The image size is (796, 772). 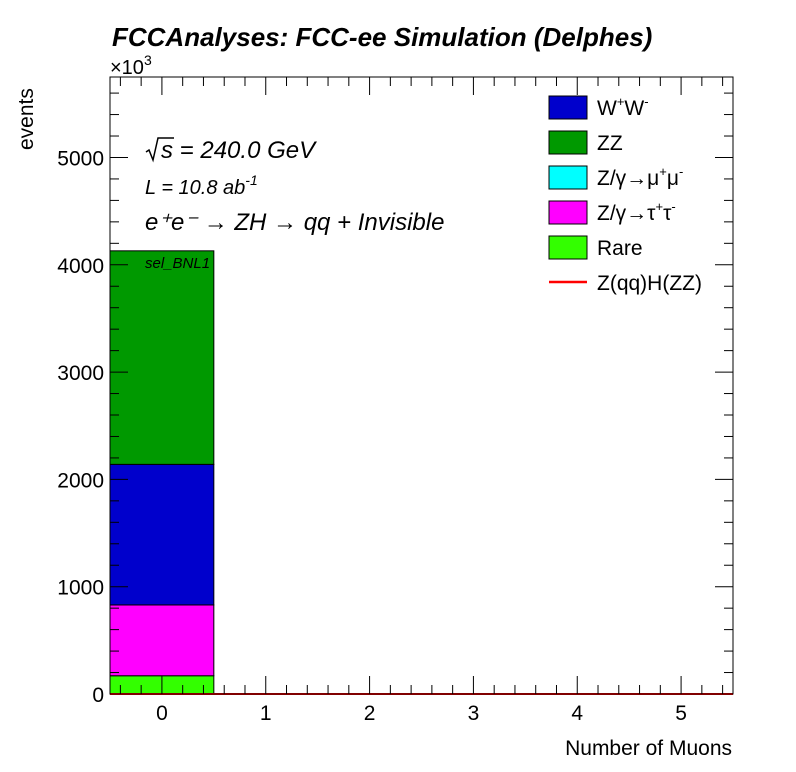 I want to click on chart-title: FCCAnalyses: FCC-ee Simulation (Delphes), so click(x=382, y=37).